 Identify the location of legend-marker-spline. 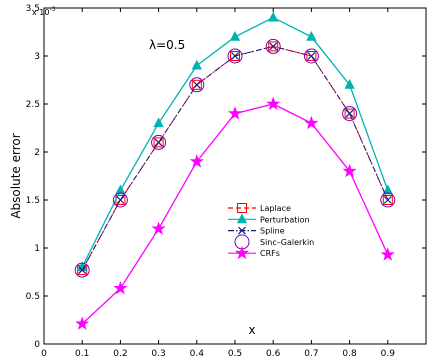
(242, 230).